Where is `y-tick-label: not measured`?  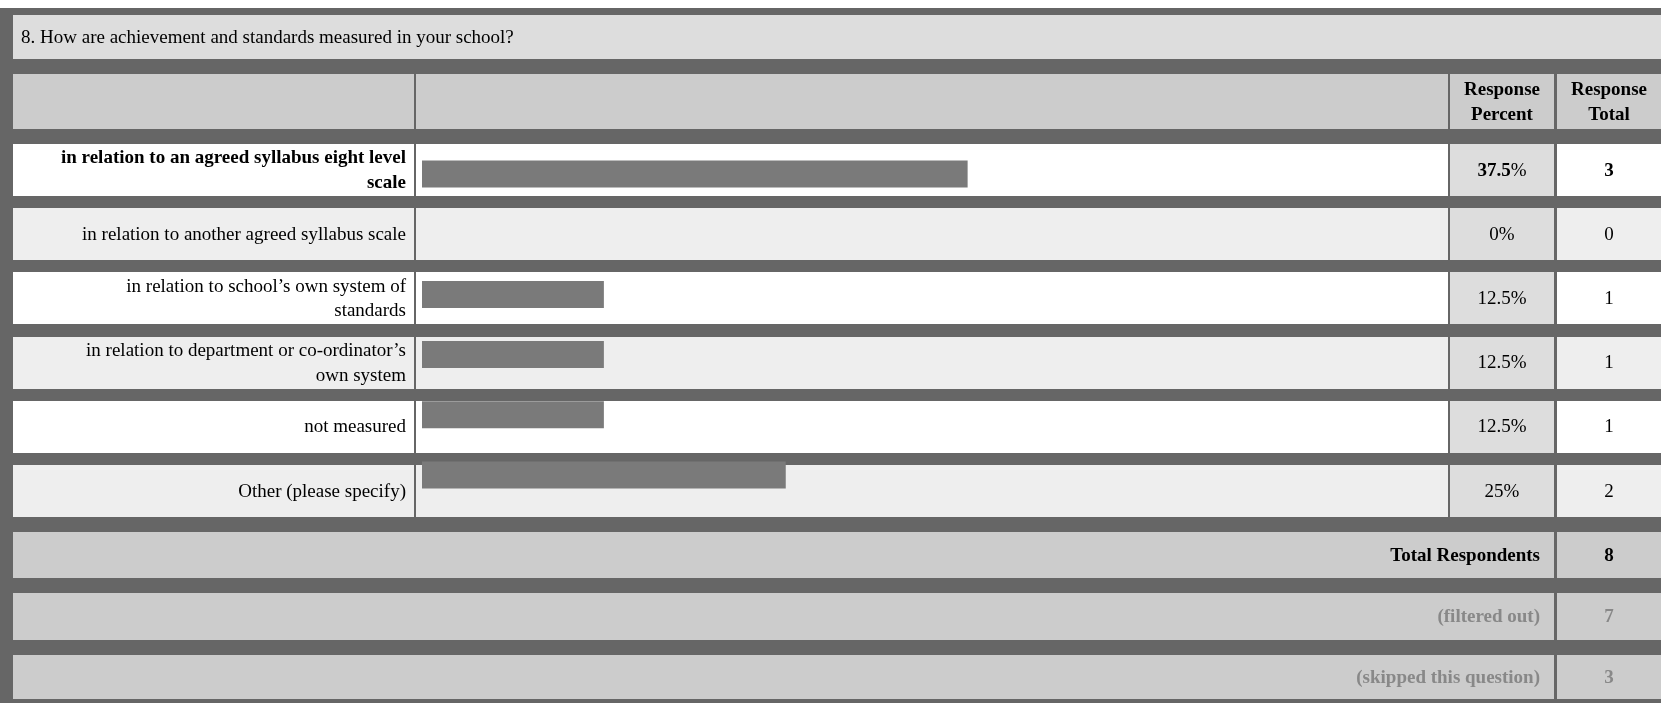
y-tick-label: not measured is located at coordinates (355, 426).